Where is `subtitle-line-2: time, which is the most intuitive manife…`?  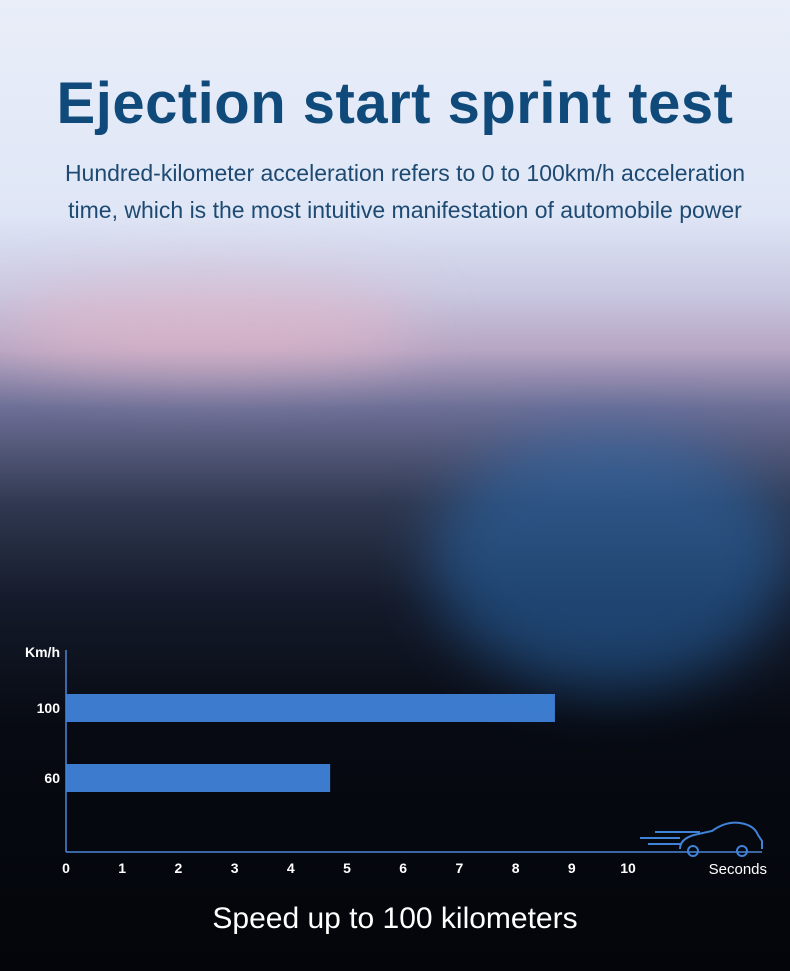
subtitle-line-2: time, which is the most intuitive manife… is located at coordinates (405, 210).